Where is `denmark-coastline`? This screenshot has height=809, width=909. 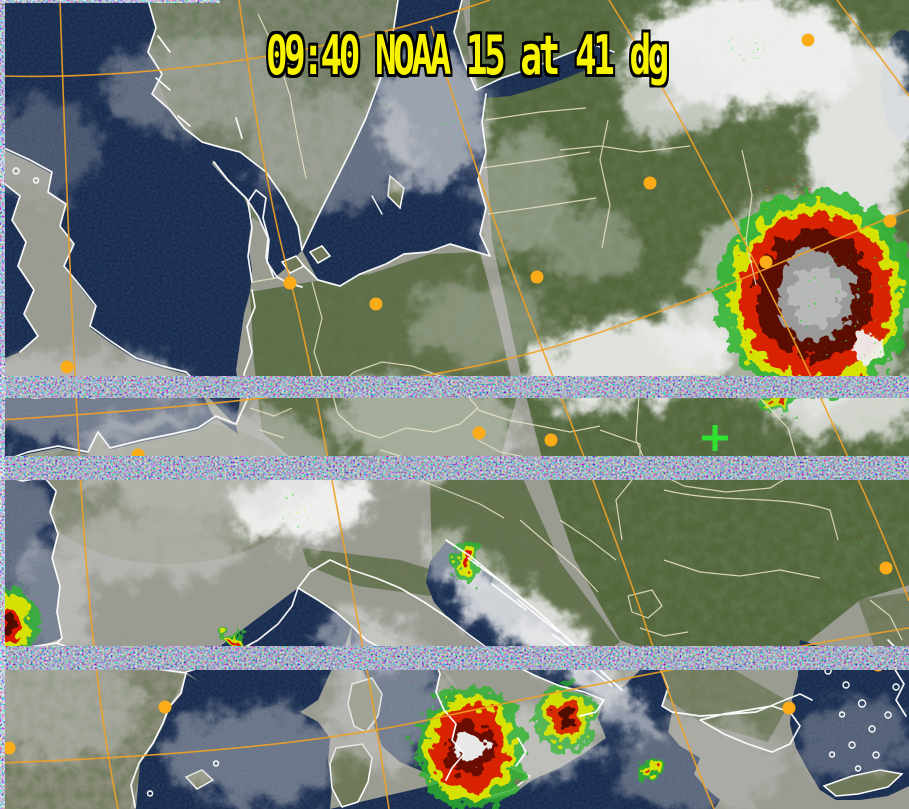
denmark-coastline is located at coordinates (275, 238).